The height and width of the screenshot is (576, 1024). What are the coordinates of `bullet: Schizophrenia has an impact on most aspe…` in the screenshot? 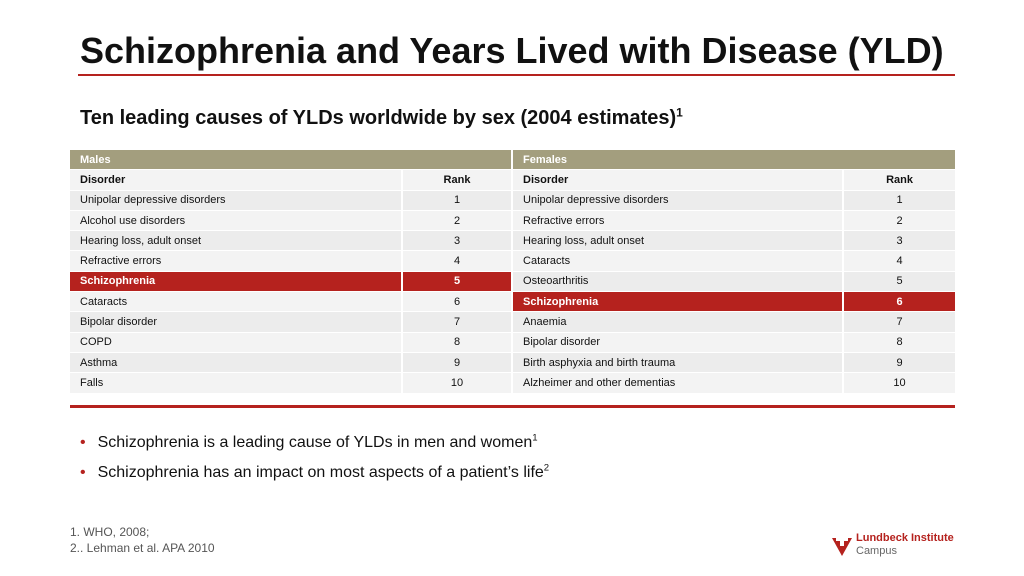 It's located at (315, 472).